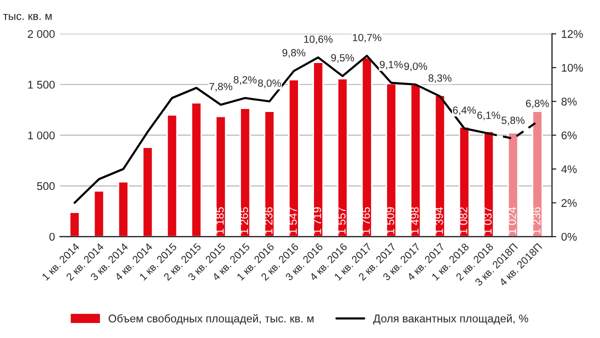 The width and height of the screenshot is (600, 338). What do you see at coordinates (52, 236) in the screenshot?
I see `y-tick-label: 0` at bounding box center [52, 236].